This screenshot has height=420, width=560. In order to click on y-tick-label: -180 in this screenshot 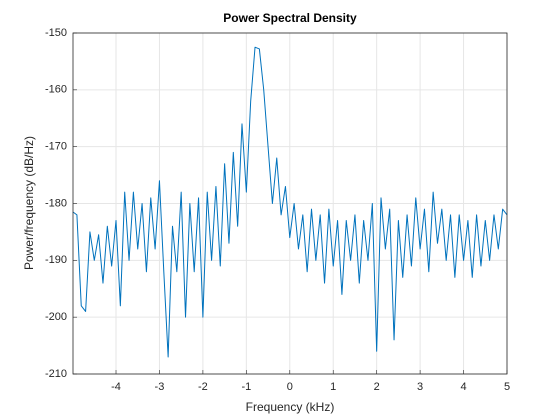, I will do `click(56, 203)`.